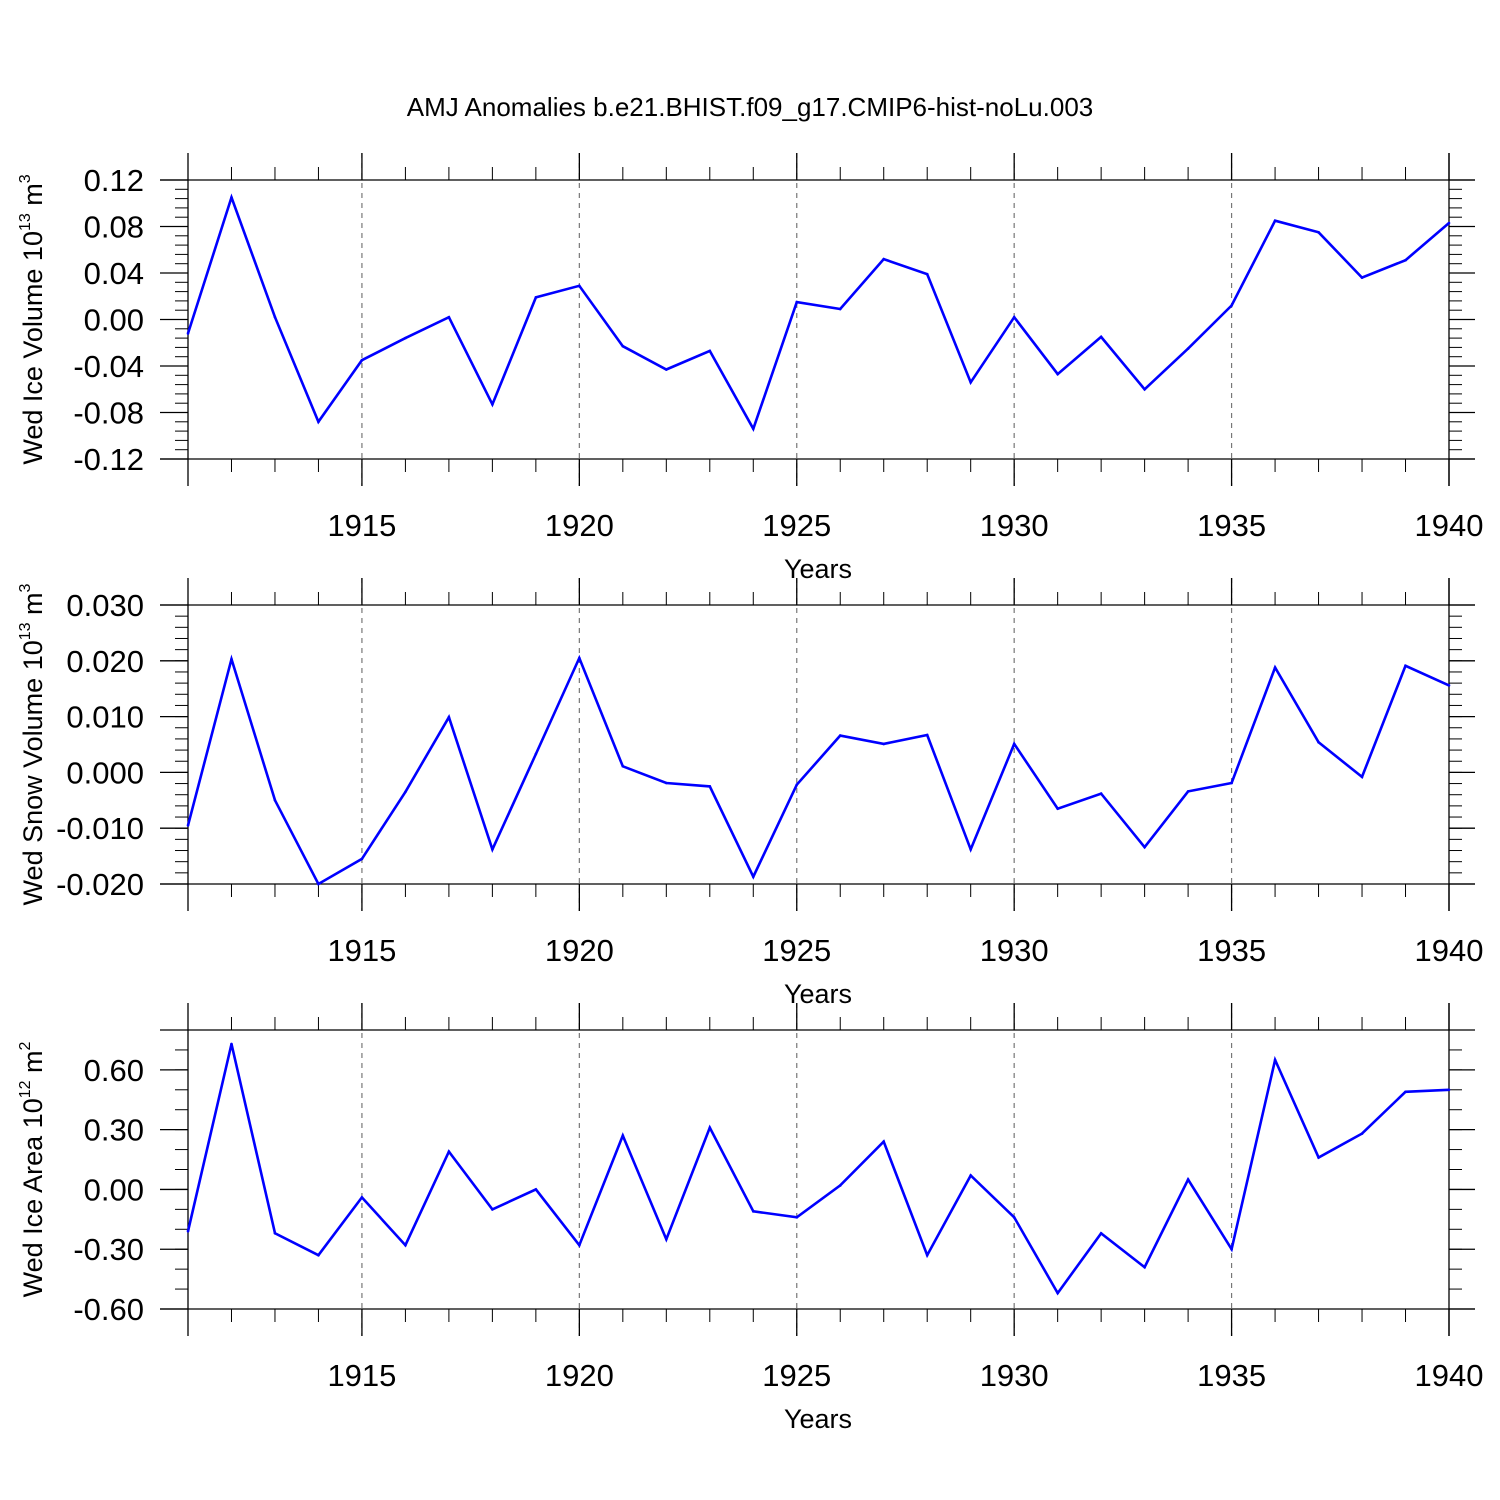 Image resolution: width=1500 pixels, height=1500 pixels. What do you see at coordinates (100, 828) in the screenshot?
I see `y-tick-label: -0.010` at bounding box center [100, 828].